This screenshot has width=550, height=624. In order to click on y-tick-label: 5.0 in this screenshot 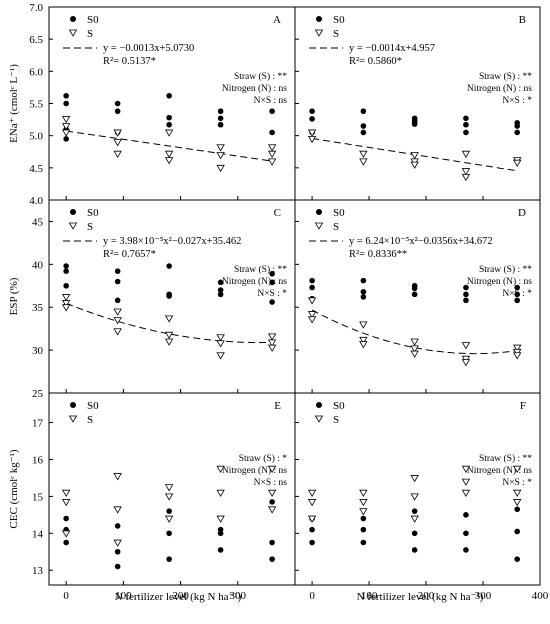, I will do `click(36, 137)`.